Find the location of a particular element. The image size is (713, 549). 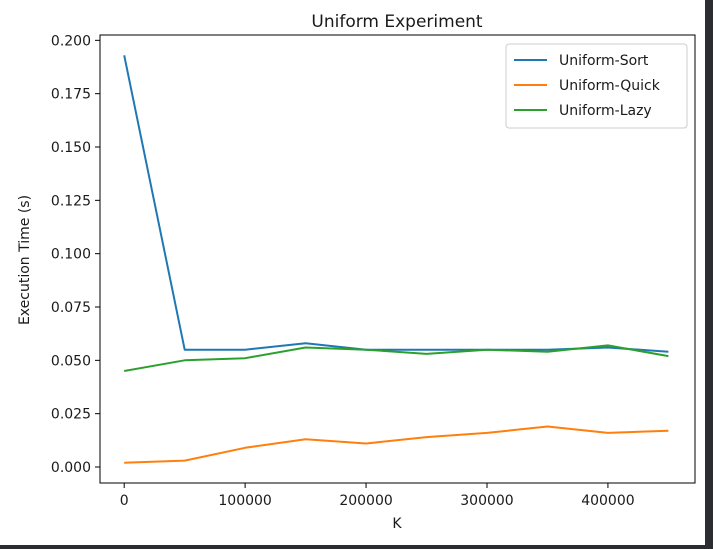

series-line-uniform-lazy is located at coordinates (396, 358).